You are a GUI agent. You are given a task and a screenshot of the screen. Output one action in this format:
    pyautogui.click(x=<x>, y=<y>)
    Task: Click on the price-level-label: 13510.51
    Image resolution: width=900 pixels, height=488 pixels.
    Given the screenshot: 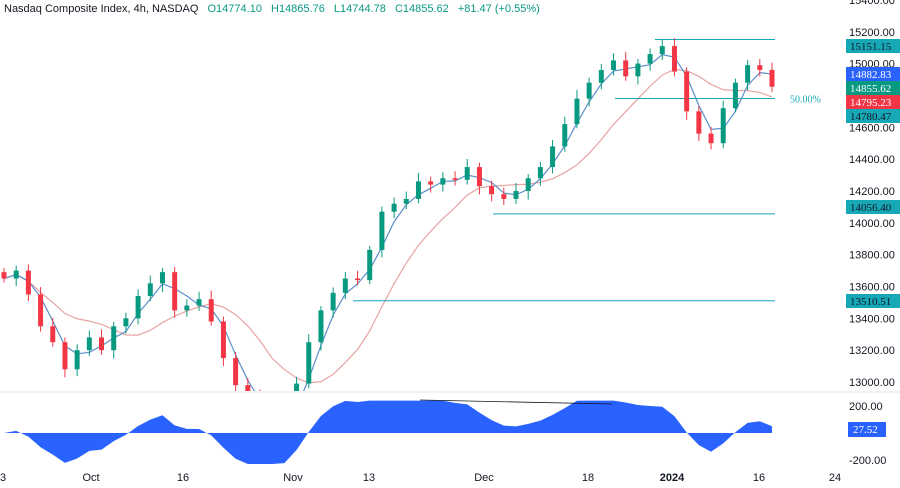 What is the action you would take?
    pyautogui.click(x=870, y=302)
    